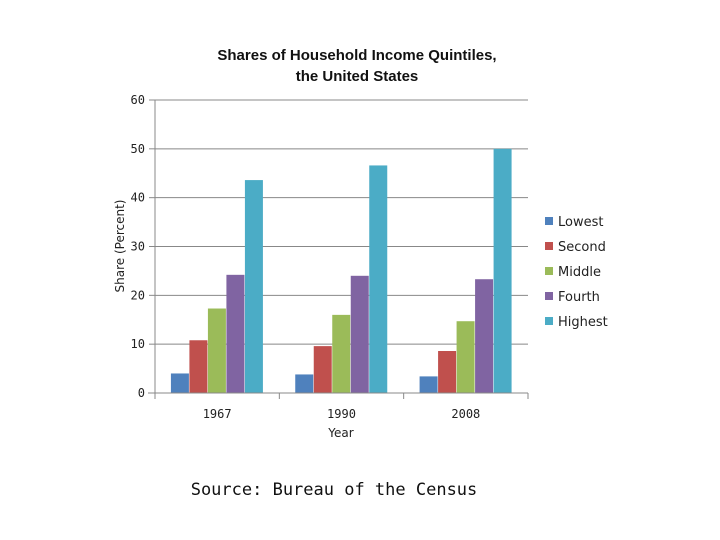  I want to click on bar-highest-1967, so click(254, 286).